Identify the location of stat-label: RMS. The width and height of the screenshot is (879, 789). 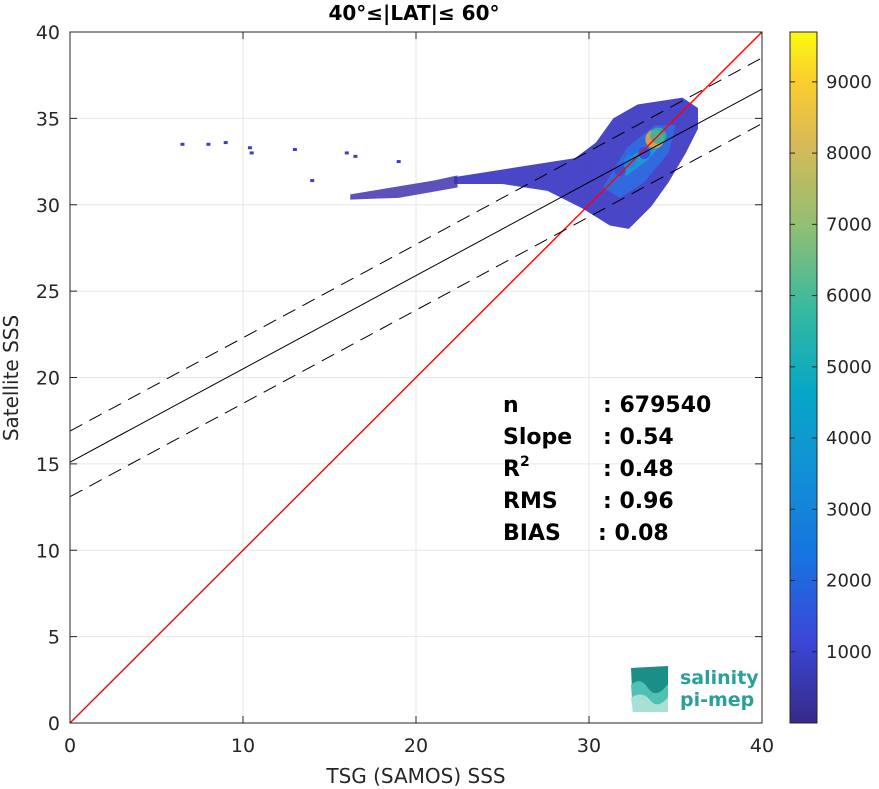
(530, 501).